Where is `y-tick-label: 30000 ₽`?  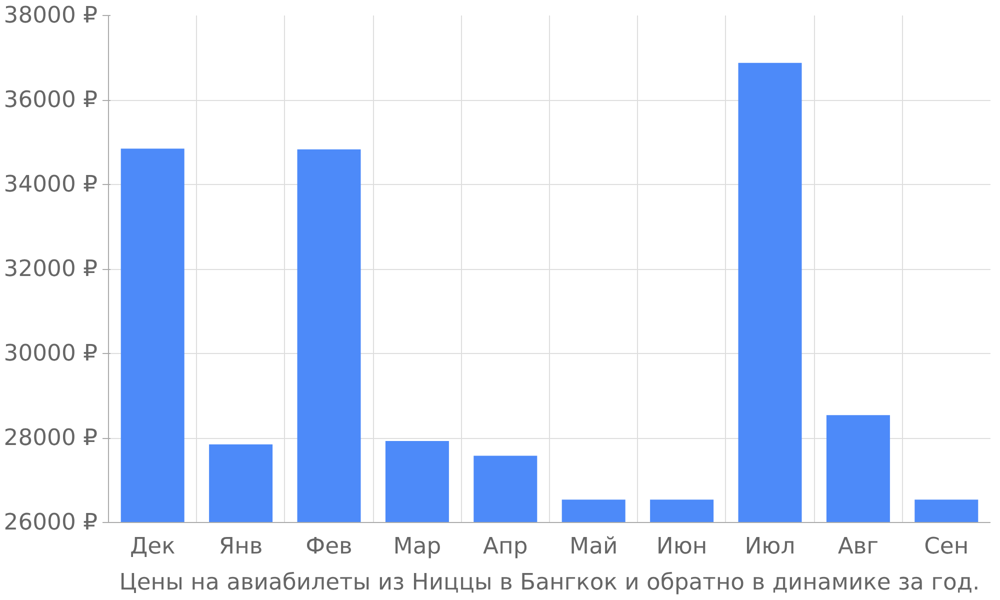 y-tick-label: 30000 ₽ is located at coordinates (51, 353).